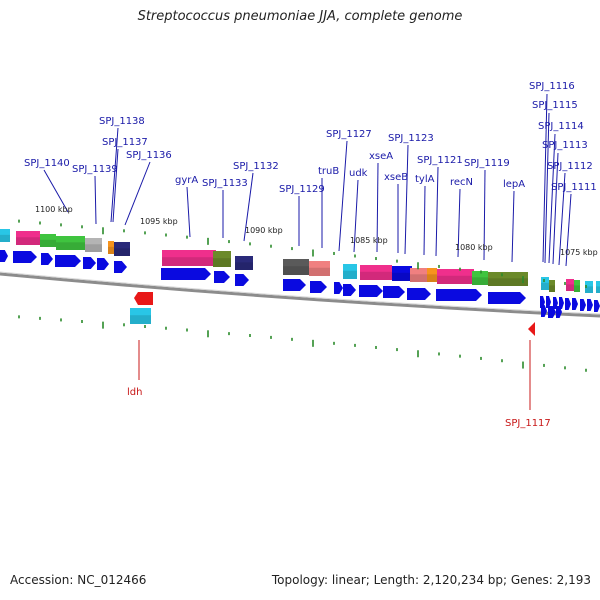 The width and height of the screenshot is (600, 600). What do you see at coordinates (528, 423) in the screenshot?
I see `gene-label-spj1117: SPJ_1117` at bounding box center [528, 423].